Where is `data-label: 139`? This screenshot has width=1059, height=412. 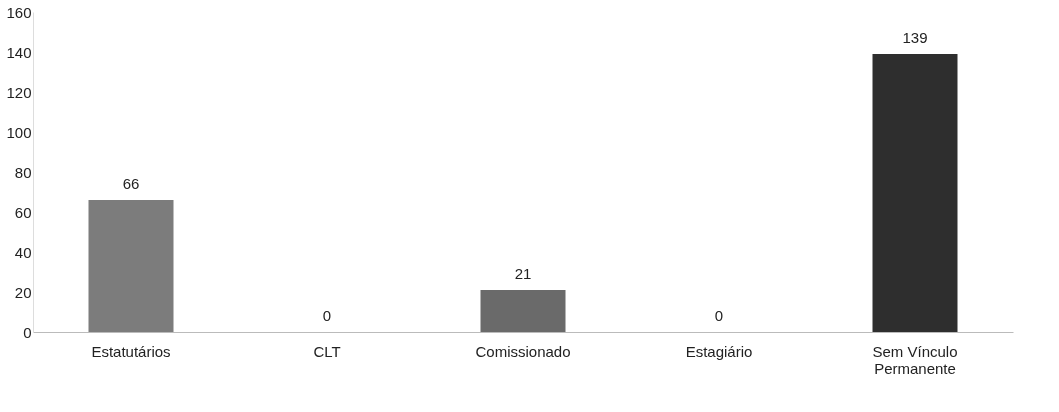
data-label: 139 is located at coordinates (915, 37).